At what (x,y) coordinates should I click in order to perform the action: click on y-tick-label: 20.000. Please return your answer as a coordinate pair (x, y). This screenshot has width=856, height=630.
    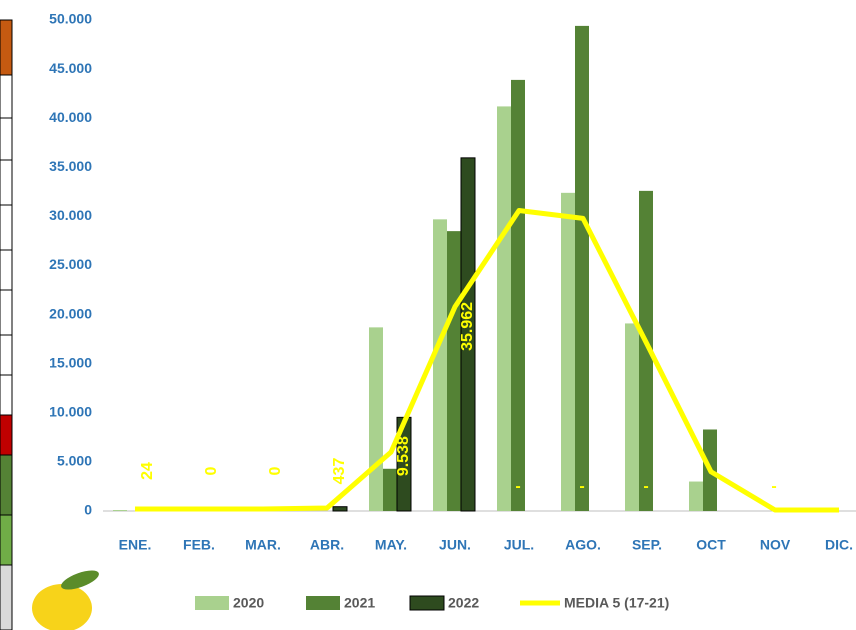
    Looking at the image, I should click on (70, 313).